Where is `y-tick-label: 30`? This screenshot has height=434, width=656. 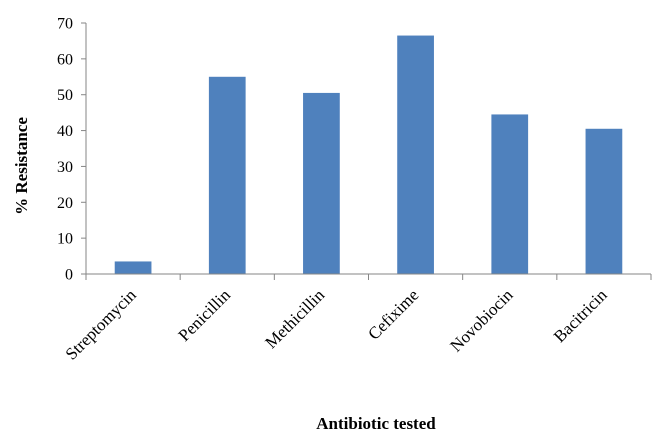
y-tick-label: 30 is located at coordinates (65, 167).